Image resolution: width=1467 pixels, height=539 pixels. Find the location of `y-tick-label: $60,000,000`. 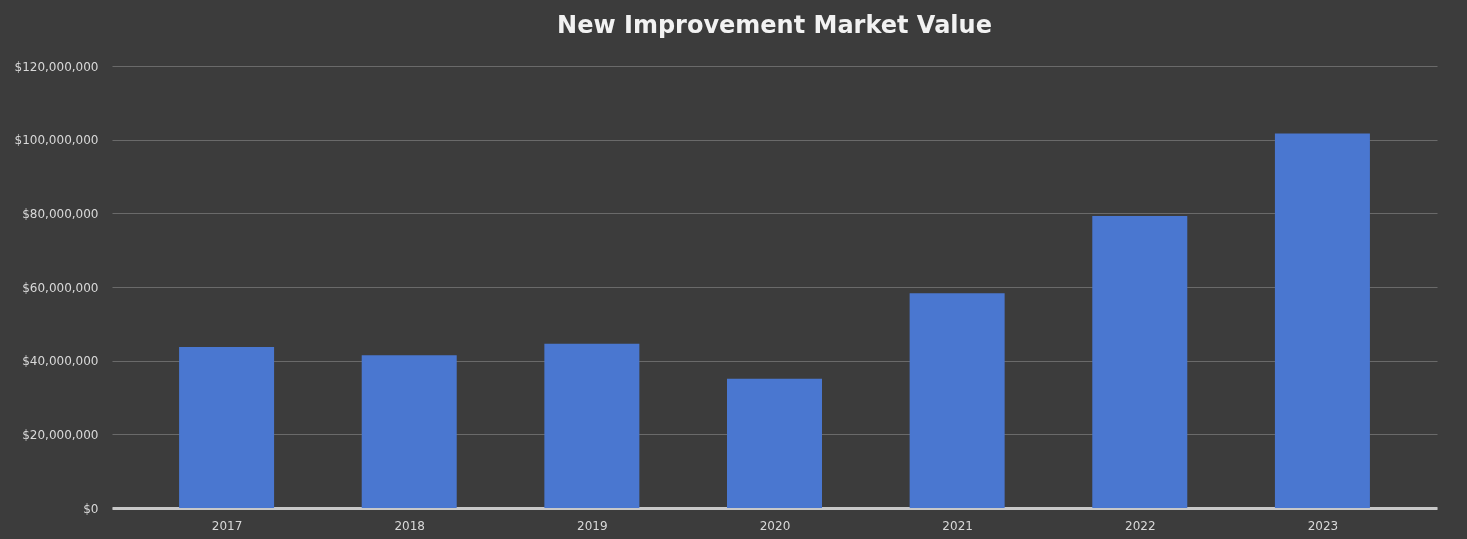

y-tick-label: $60,000,000 is located at coordinates (60, 287).